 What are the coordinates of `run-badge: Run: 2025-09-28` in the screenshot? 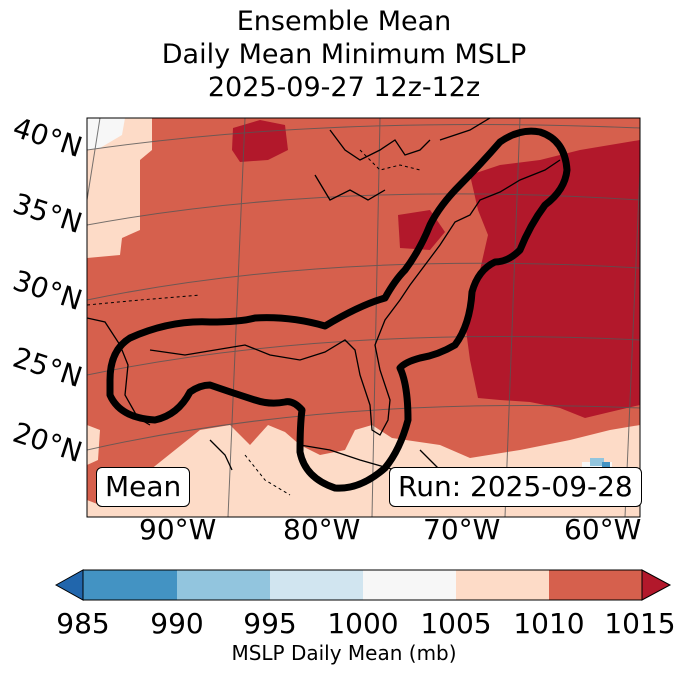 It's located at (515, 487).